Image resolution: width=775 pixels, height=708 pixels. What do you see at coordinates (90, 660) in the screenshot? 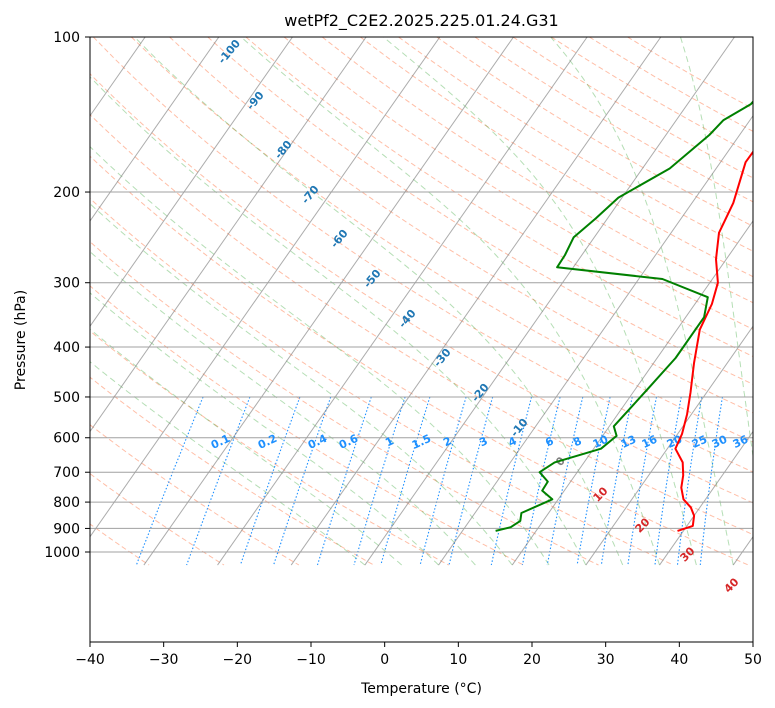
I see `x-tick-label: −40` at bounding box center [90, 660].